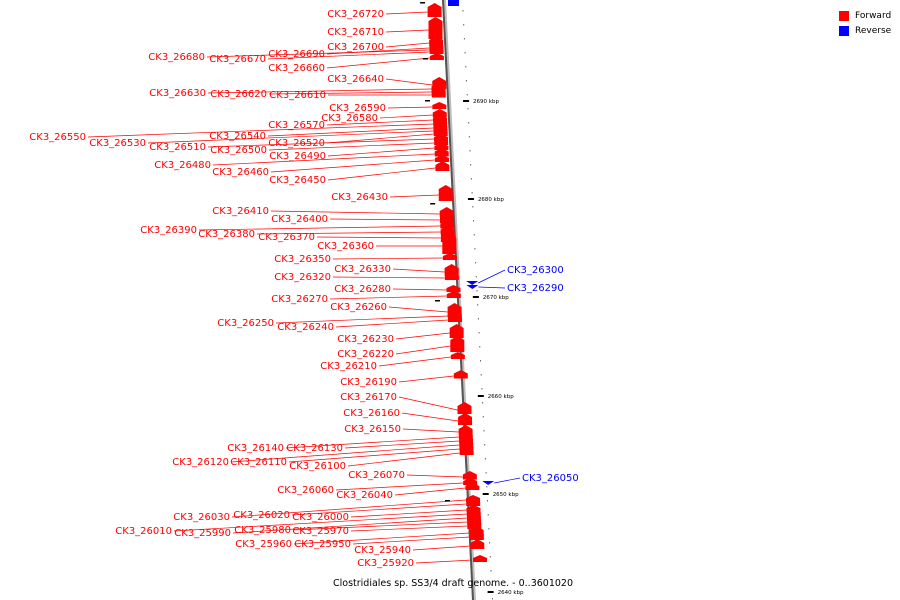  Describe the element at coordinates (201, 517) in the screenshot. I see `gene-label: CK3_26030` at that location.